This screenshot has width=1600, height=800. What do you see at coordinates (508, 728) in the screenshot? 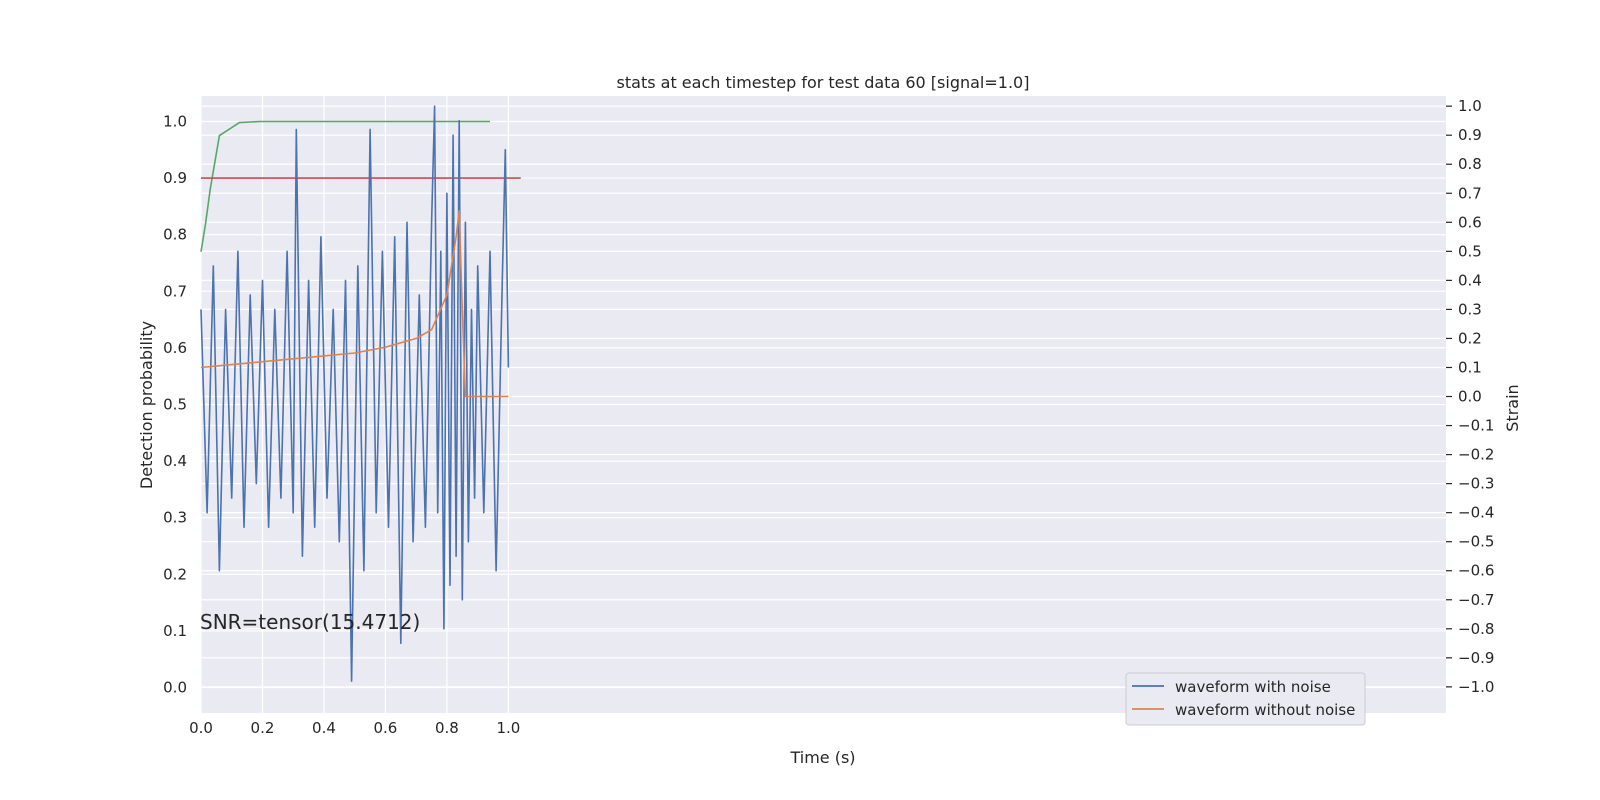
I see `x-tick-label-5: 1.0` at bounding box center [508, 728].